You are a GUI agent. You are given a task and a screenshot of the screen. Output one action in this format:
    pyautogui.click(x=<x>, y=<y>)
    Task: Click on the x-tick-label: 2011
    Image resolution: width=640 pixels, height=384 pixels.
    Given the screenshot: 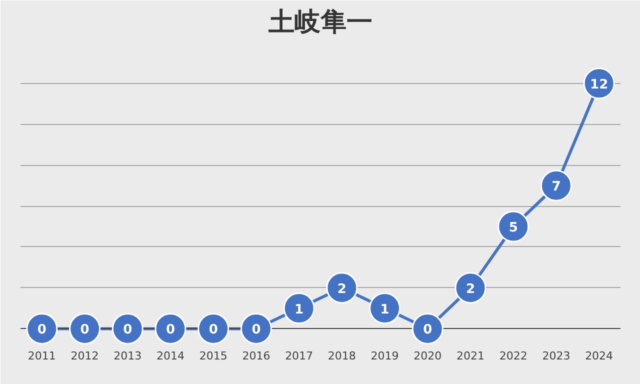 What is the action you would take?
    pyautogui.click(x=42, y=356)
    